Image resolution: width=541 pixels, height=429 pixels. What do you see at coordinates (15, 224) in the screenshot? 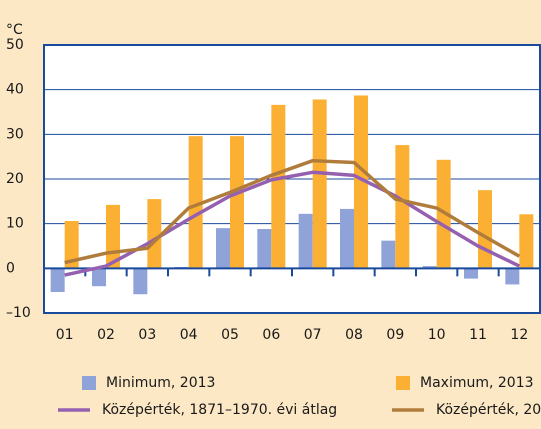
I see `y-tick-label: 10` at bounding box center [15, 224].